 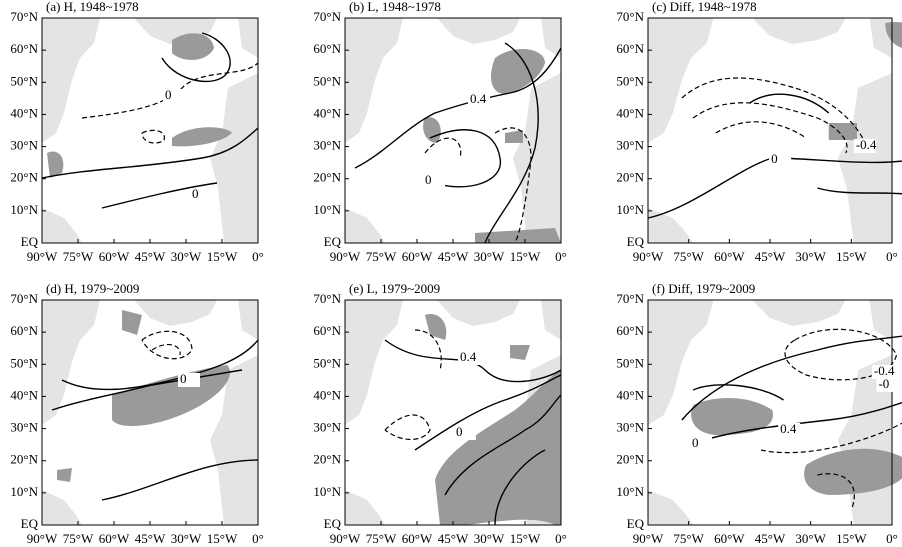 What do you see at coordinates (394, 288) in the screenshot?
I see `panel-title: (e) L, 1979~2009` at bounding box center [394, 288].